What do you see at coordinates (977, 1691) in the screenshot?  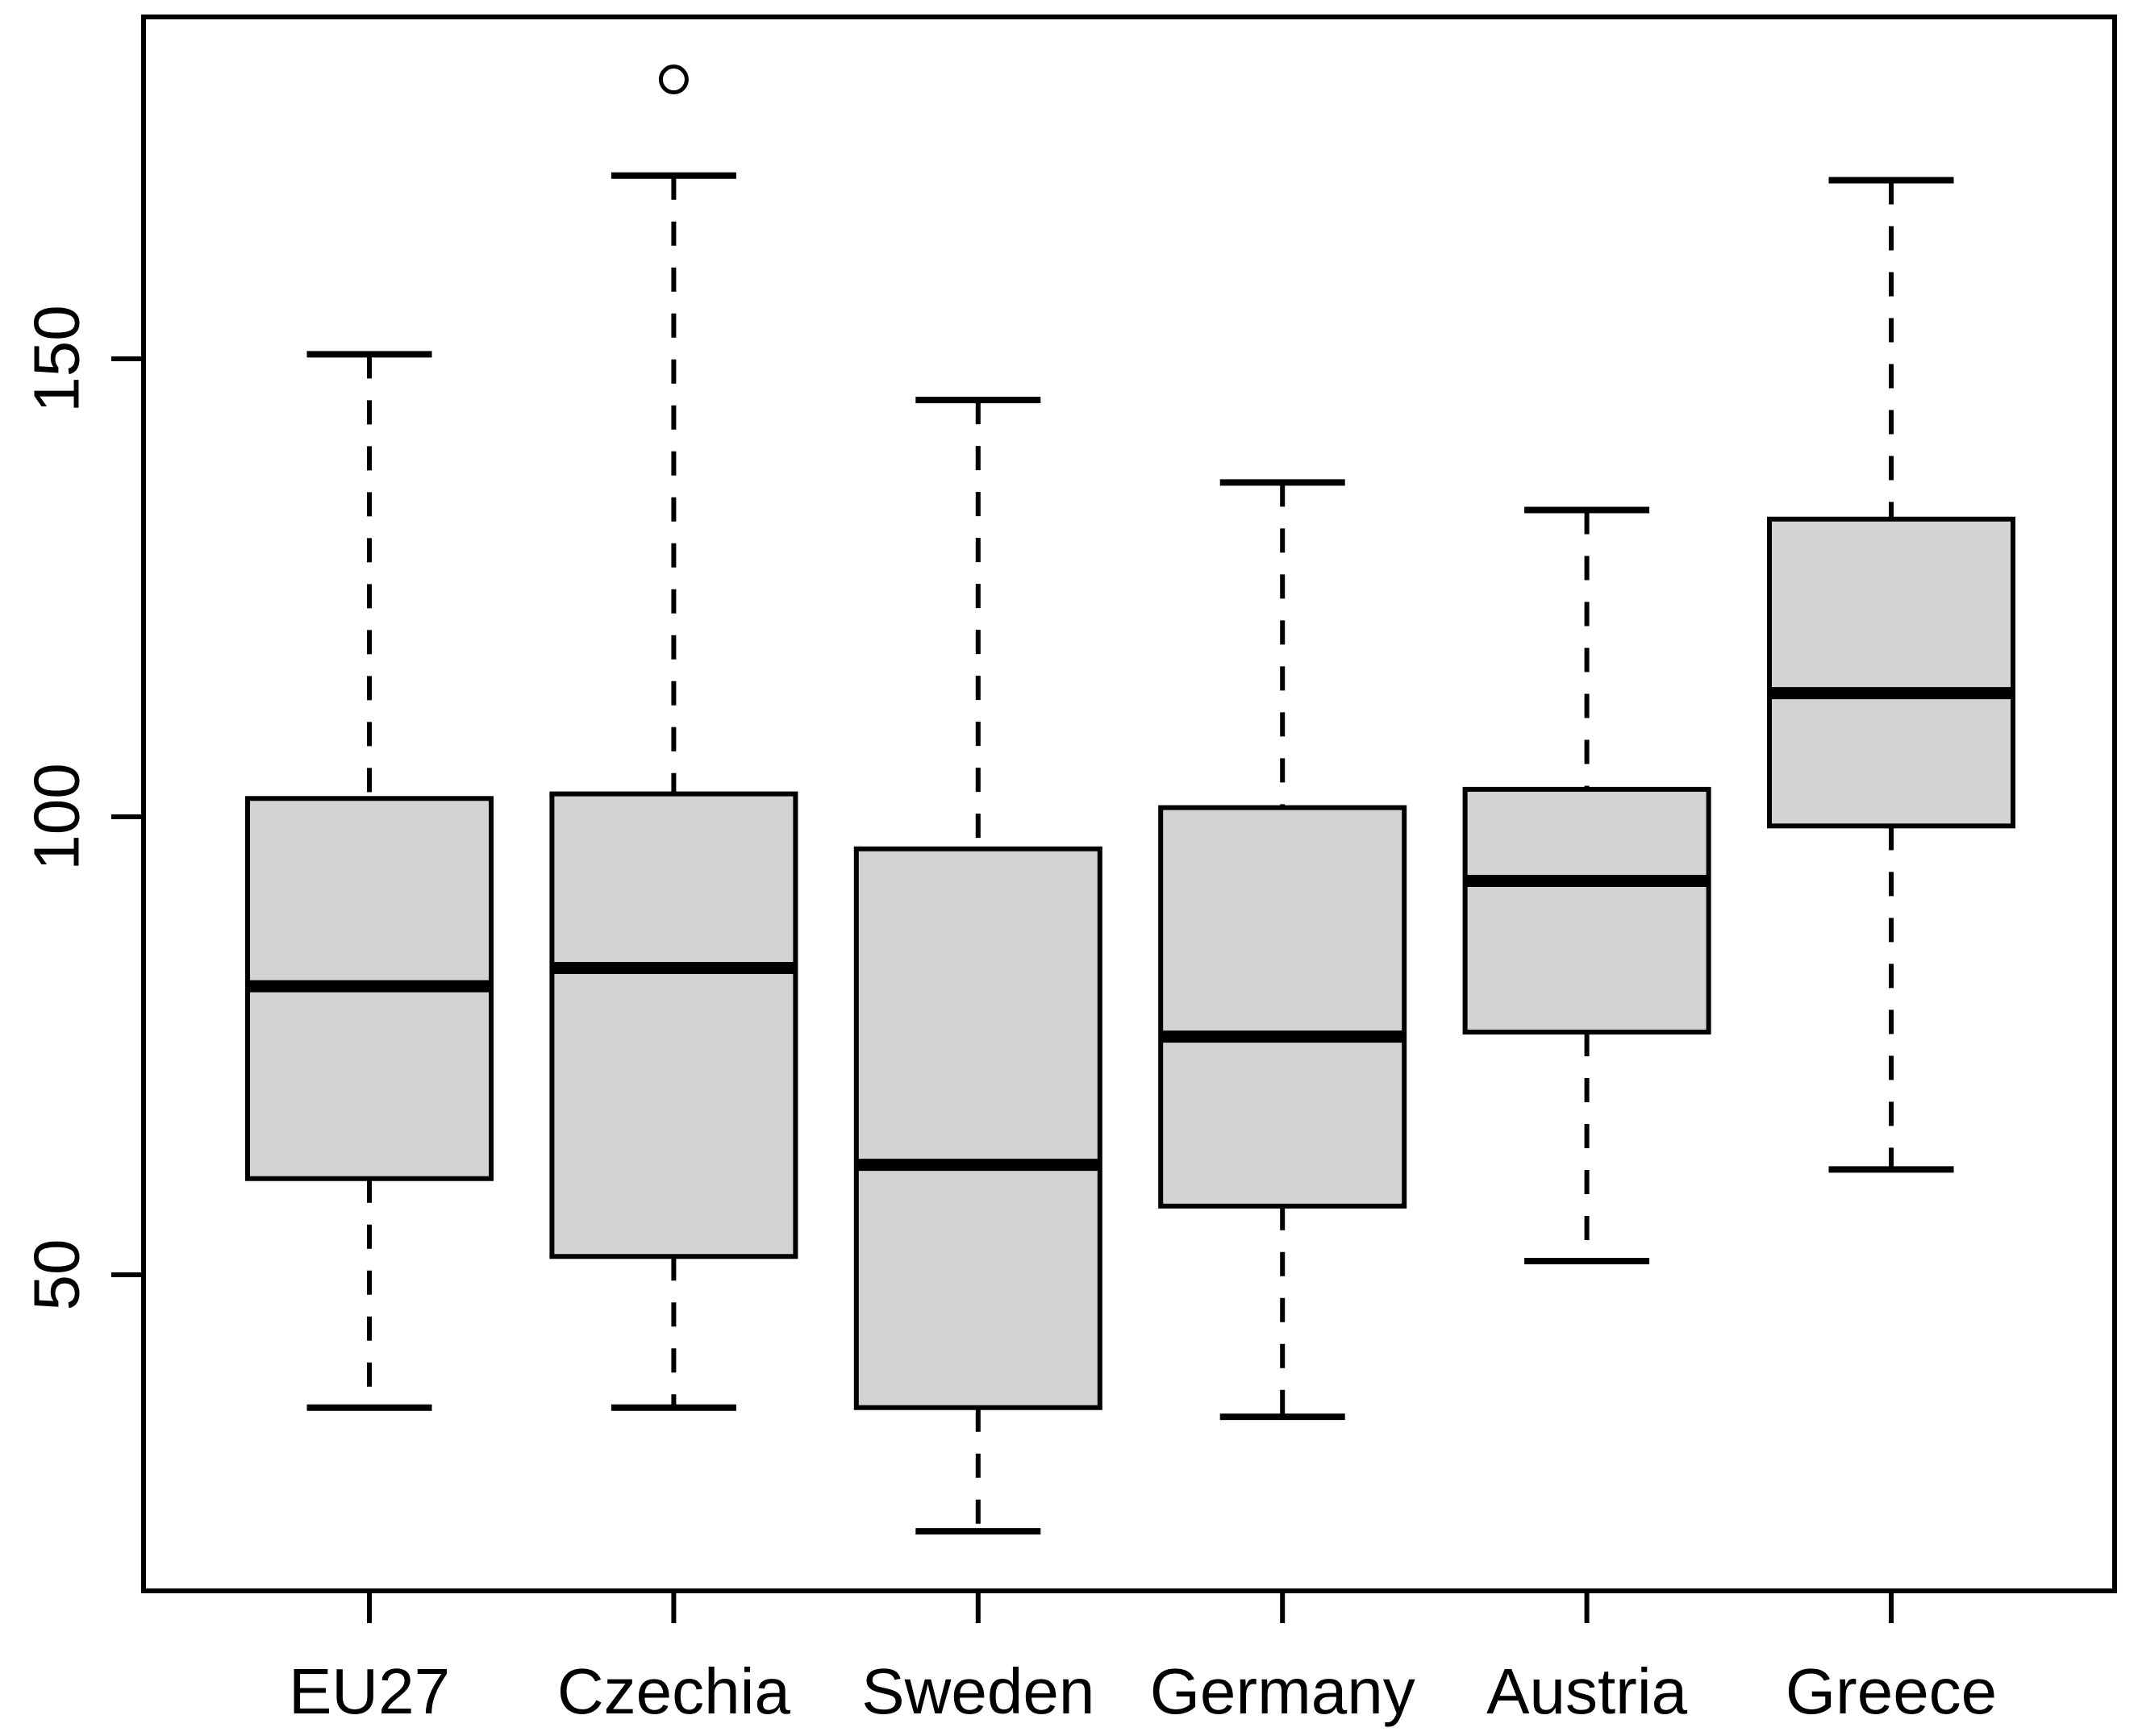 I see `x-label-sweden: Sweden` at bounding box center [977, 1691].